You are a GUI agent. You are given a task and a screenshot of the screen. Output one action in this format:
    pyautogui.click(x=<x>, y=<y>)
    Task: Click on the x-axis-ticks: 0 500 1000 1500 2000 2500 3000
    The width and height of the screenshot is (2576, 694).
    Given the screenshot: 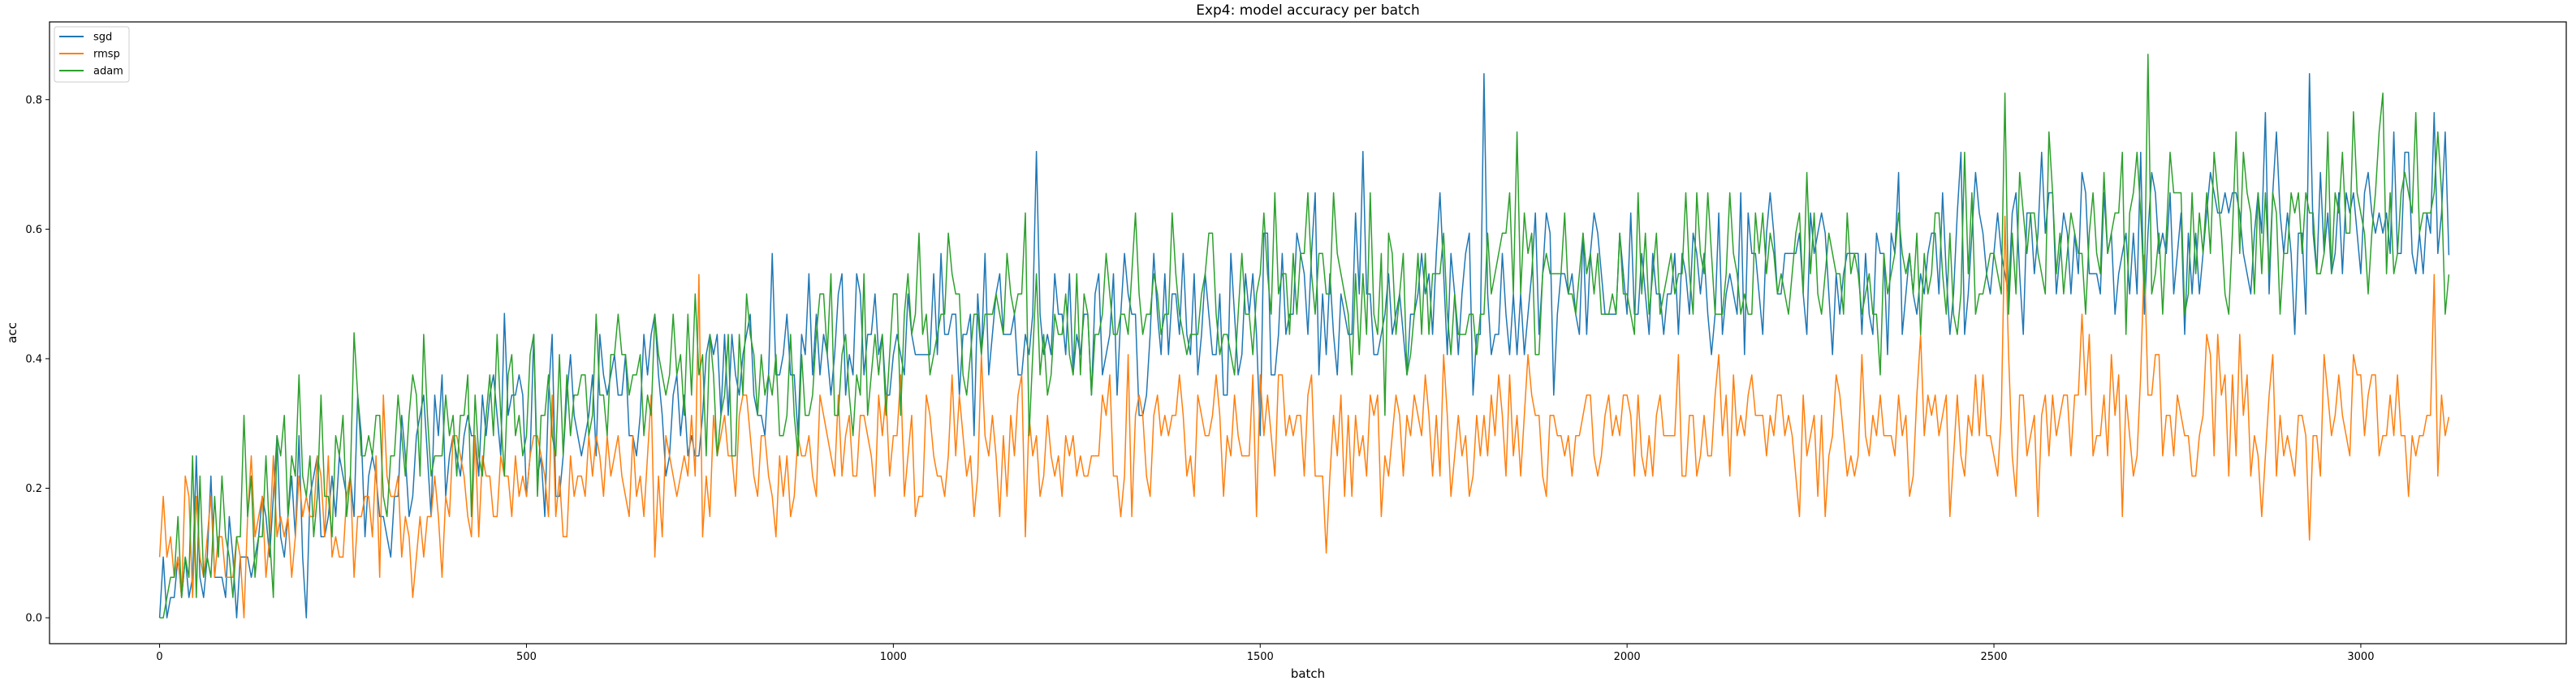 What is the action you would take?
    pyautogui.click(x=1265, y=653)
    